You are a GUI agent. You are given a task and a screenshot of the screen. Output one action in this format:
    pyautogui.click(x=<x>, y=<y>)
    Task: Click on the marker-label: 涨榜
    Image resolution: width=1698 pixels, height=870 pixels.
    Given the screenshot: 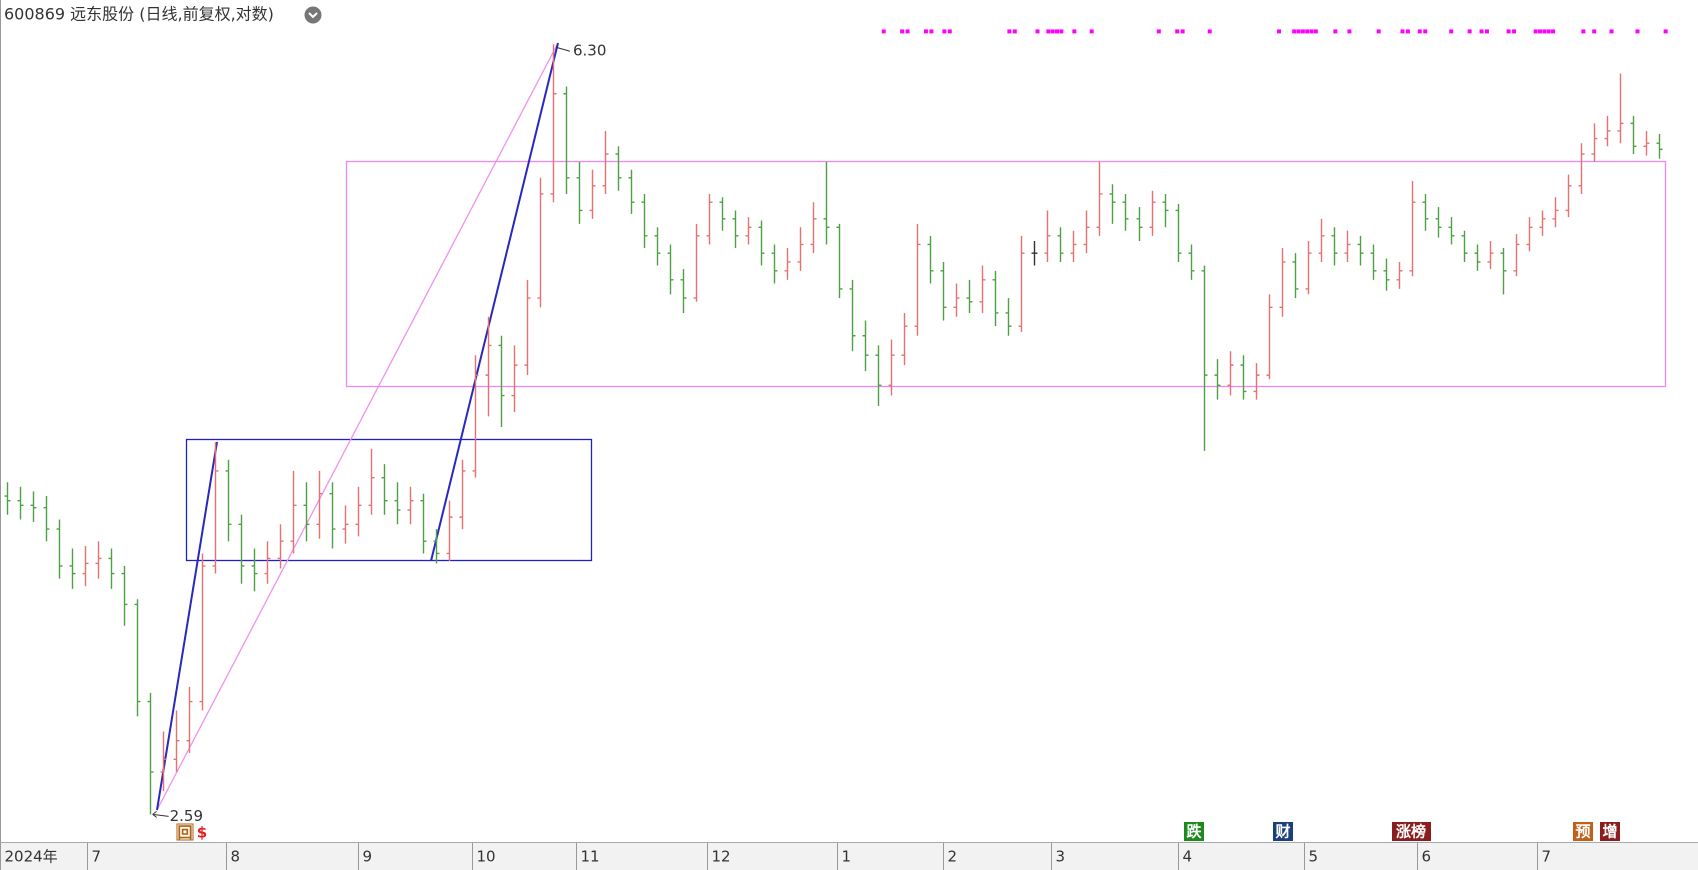 What is the action you would take?
    pyautogui.click(x=1411, y=832)
    